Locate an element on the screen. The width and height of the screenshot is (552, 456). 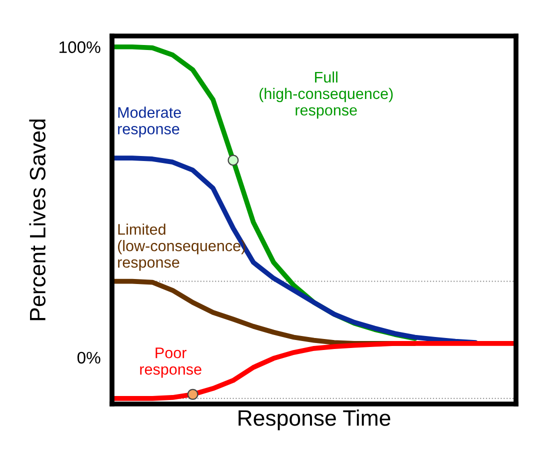
y-axis-title: Percent Lives Saved is located at coordinates (37, 220).